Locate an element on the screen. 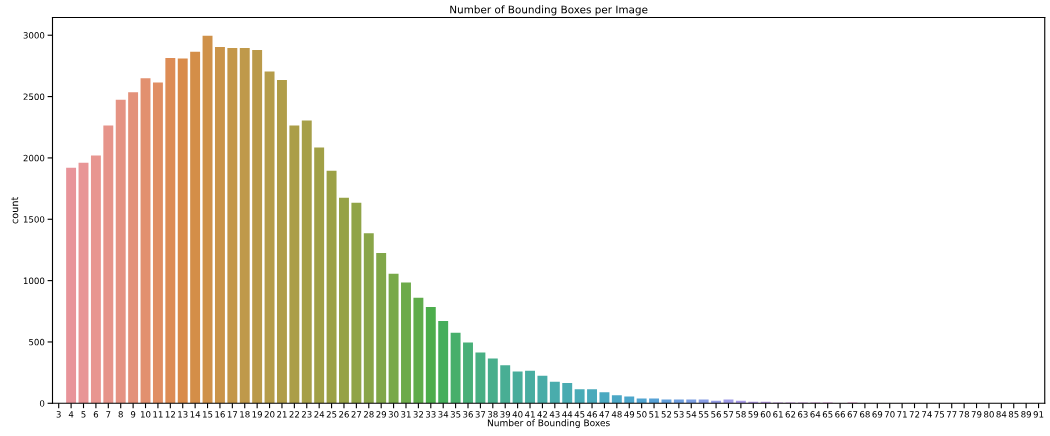  x-tick-label: 63 is located at coordinates (803, 414).